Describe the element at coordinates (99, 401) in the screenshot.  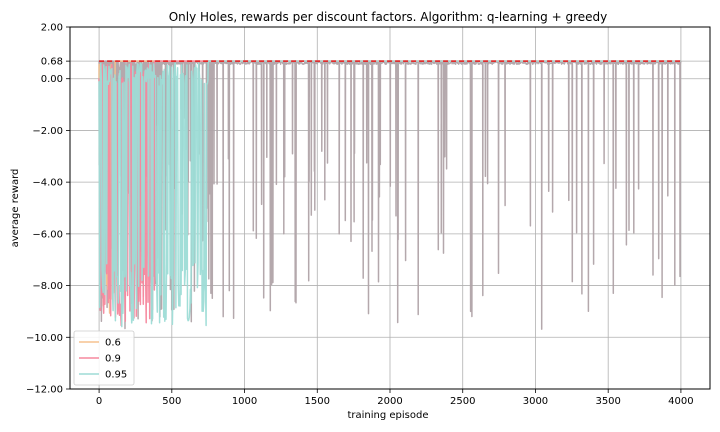
I see `x-tick-label: 0` at that location.